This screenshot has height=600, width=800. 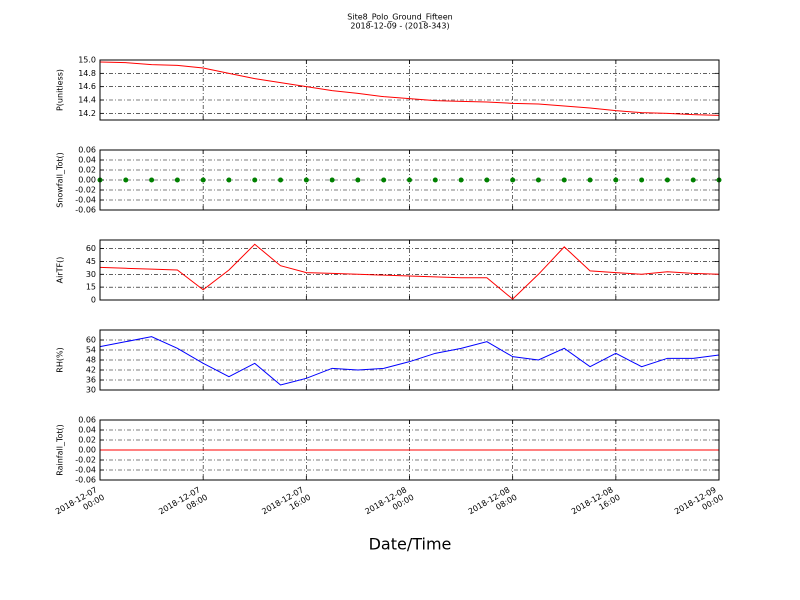 I want to click on y-axis-label: AirTF(), so click(x=60, y=270).